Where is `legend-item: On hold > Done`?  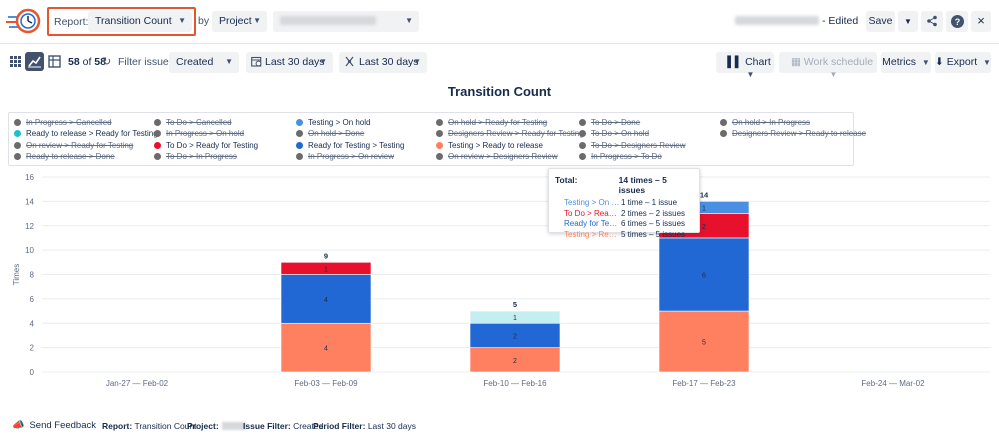
legend-item: On hold > Done is located at coordinates (330, 133).